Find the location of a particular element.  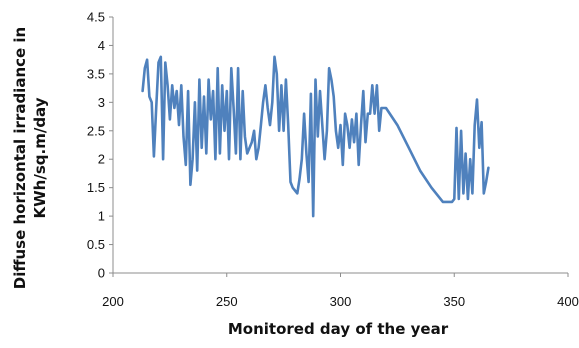

y-axis-title-line-2: KWh/sq.m/day is located at coordinates (40, 157).